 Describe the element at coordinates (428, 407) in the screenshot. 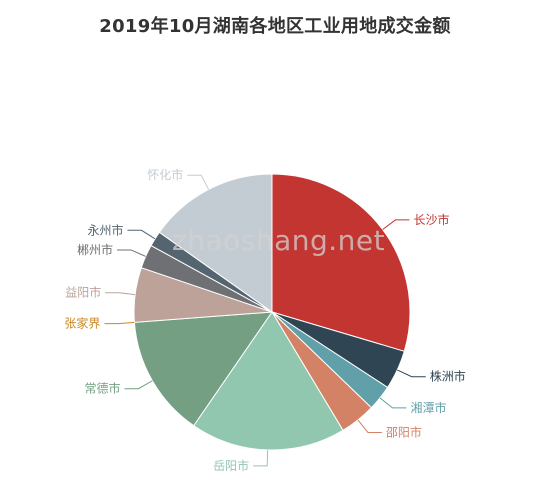

I see `pie-label-2: 湘潭市` at that location.